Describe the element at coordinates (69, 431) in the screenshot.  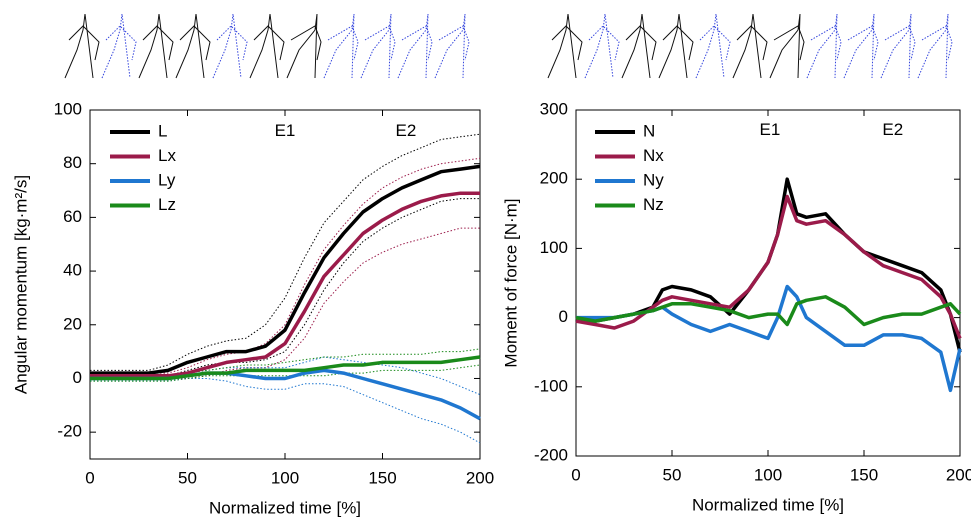
I see `y-tick-label: -20` at that location.